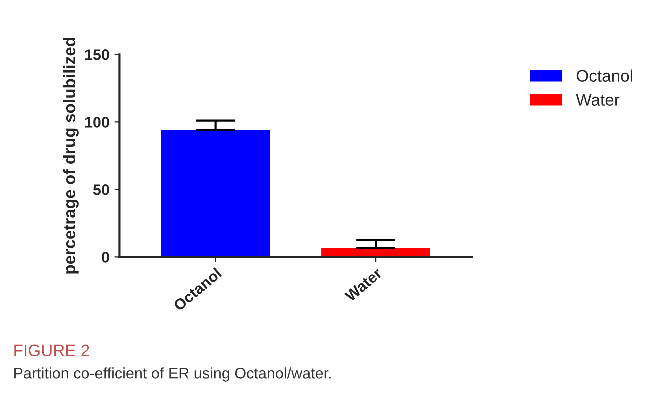  What do you see at coordinates (71, 156) in the screenshot?
I see `y-axis-title: percetrage of drug solubilized` at bounding box center [71, 156].